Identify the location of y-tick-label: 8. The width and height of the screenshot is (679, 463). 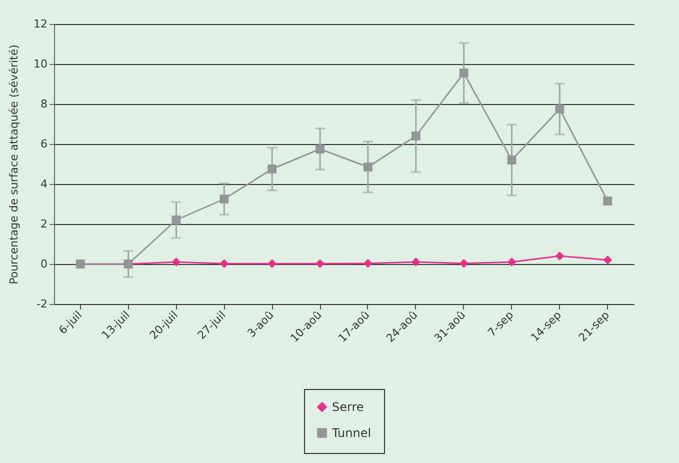
(44, 104).